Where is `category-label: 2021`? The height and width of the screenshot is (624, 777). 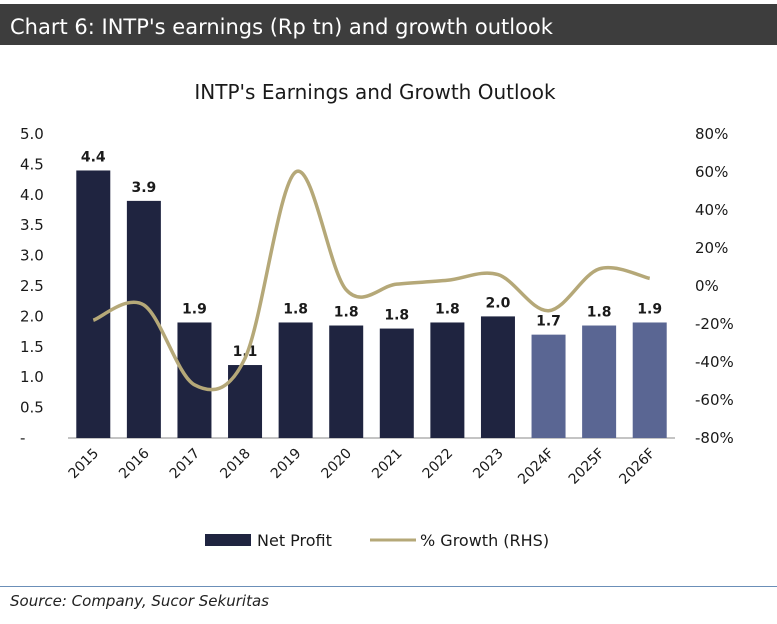 category-label: 2021 is located at coordinates (387, 464).